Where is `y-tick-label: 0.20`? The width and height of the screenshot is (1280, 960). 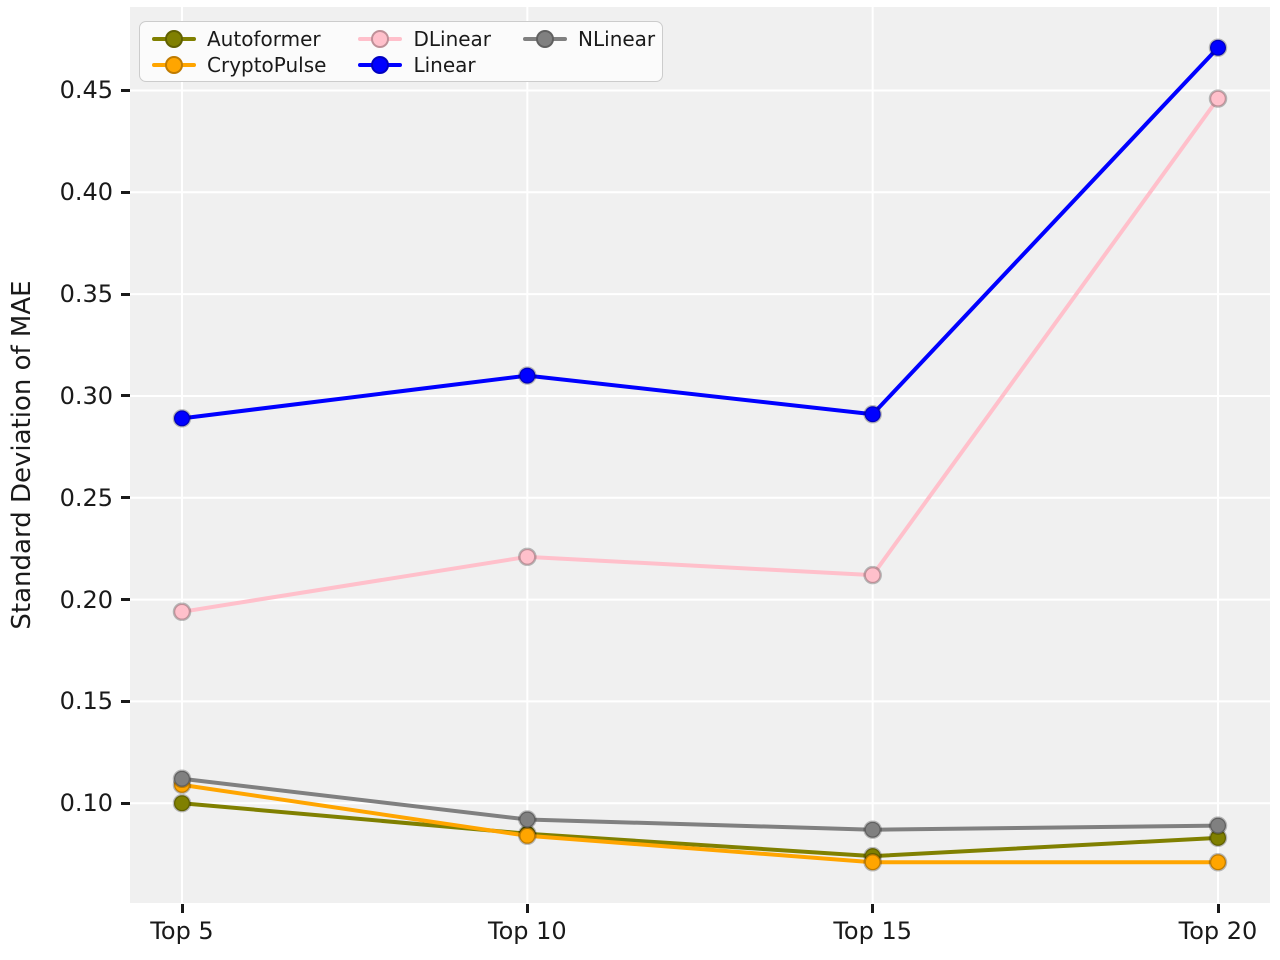 y-tick-label: 0.20 is located at coordinates (86, 599).